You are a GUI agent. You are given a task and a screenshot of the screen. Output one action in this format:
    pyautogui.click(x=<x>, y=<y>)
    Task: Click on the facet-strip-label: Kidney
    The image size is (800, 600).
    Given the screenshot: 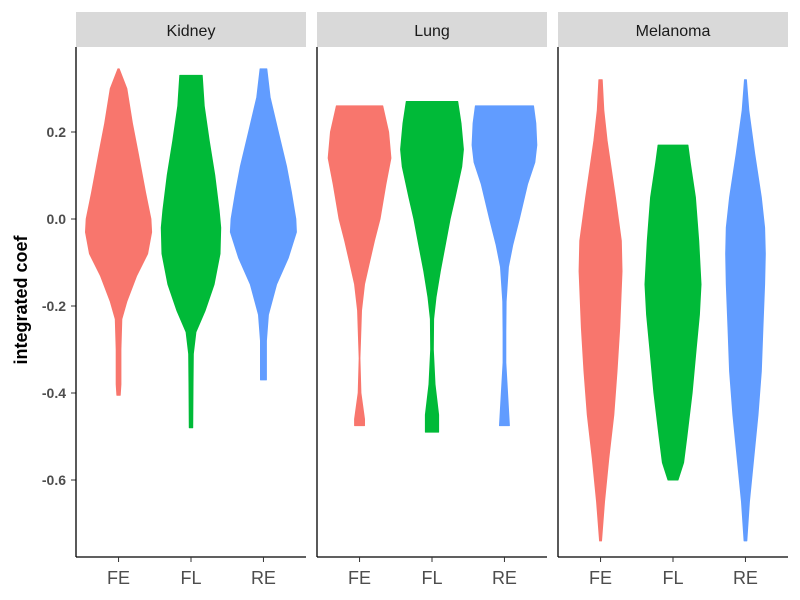 What is the action you would take?
    pyautogui.click(x=191, y=31)
    